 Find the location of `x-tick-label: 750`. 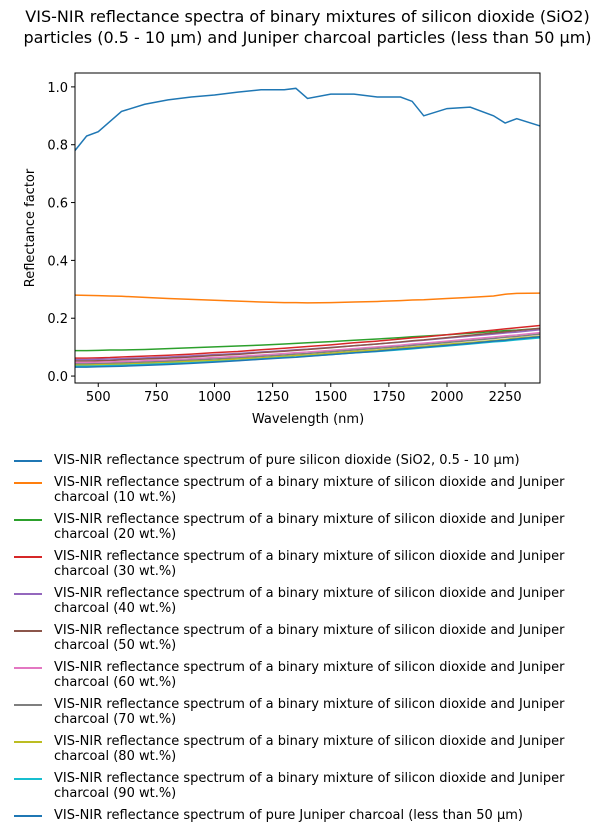

x-tick-label: 750 is located at coordinates (156, 397).